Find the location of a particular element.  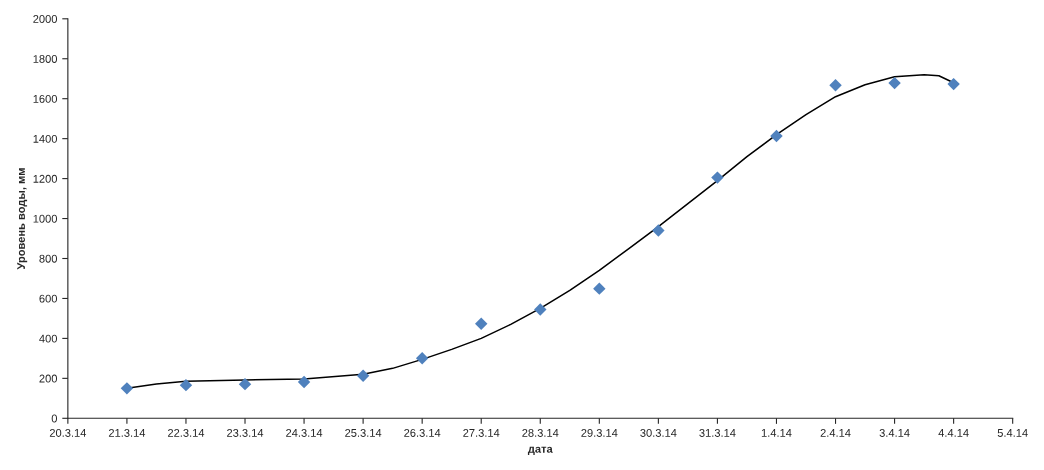

y-tick-label: 800 is located at coordinates (48, 258).